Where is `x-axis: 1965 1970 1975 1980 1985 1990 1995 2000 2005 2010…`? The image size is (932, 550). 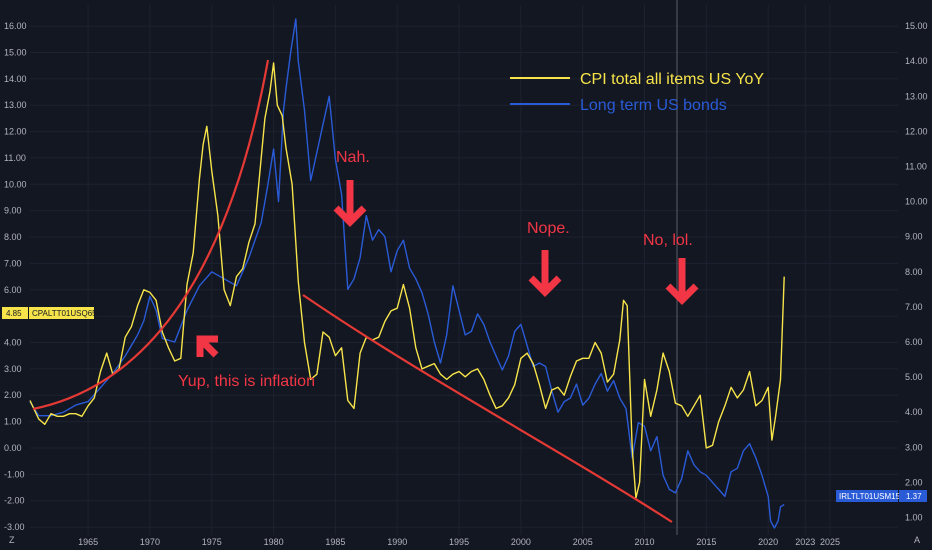 x-axis: 1965 1970 1975 1980 1985 1990 1995 2000 2005 2010… is located at coordinates (459, 542).